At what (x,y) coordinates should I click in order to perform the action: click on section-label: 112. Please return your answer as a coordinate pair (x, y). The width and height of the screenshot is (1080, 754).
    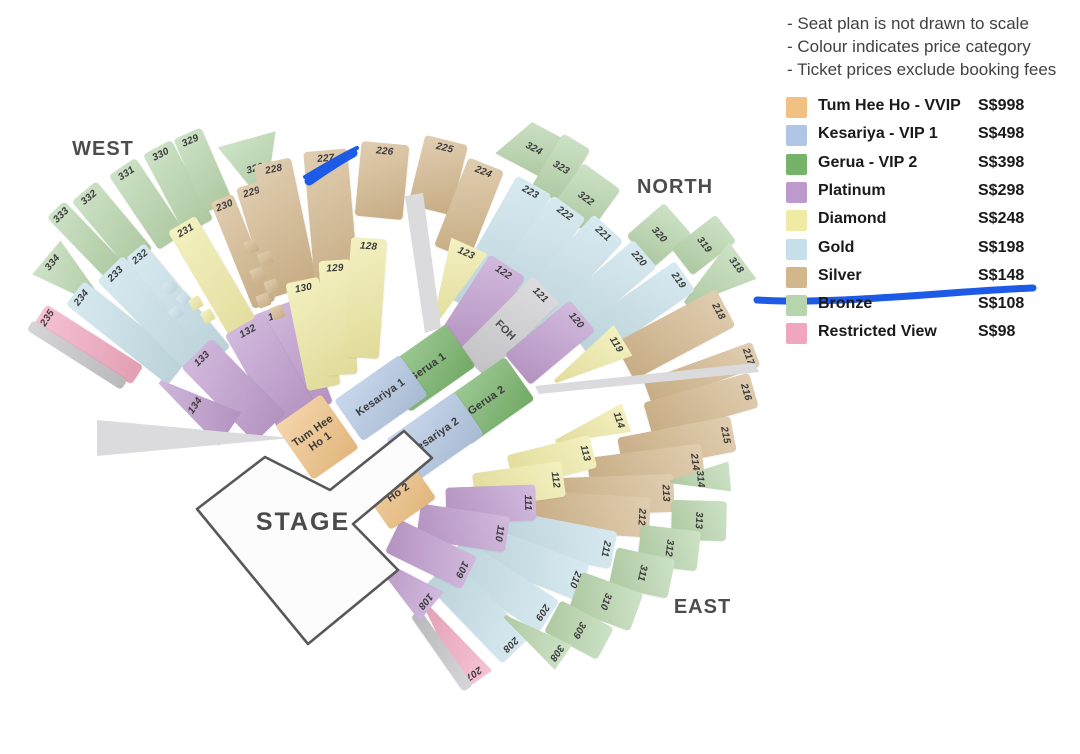
    Looking at the image, I should click on (555, 479).